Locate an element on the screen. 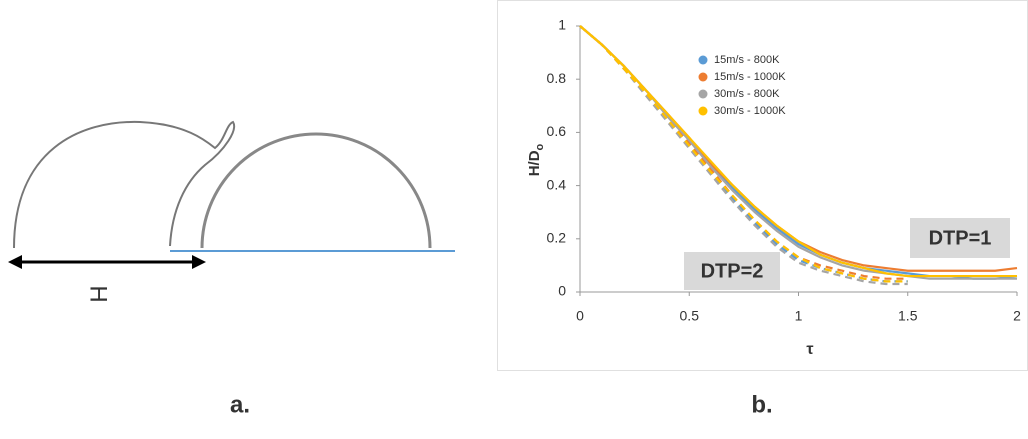 This screenshot has width=1028, height=439. y-axis-label-sub: o is located at coordinates (540, 146).